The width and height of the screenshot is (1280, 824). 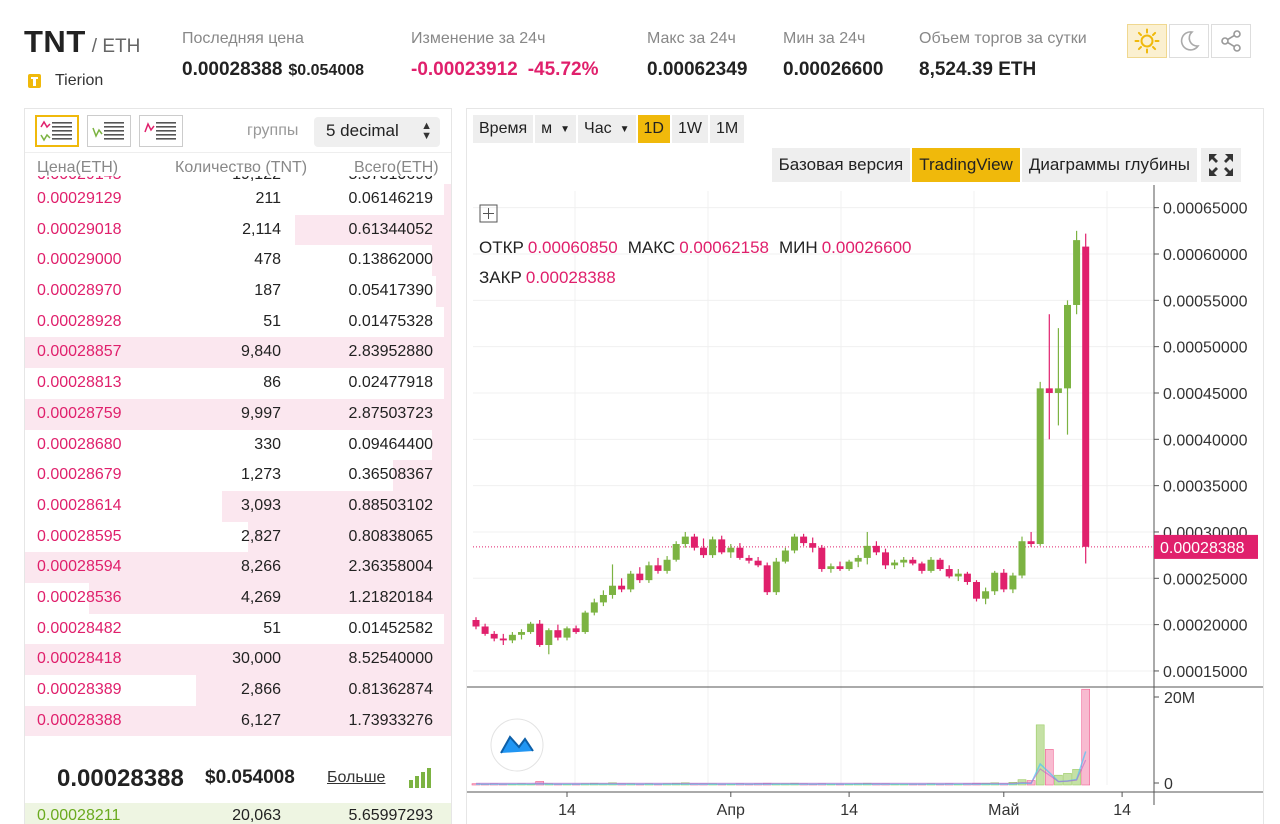 I want to click on ask-row: 0.00028388 6,127 1.73933276, so click(x=238, y=721).